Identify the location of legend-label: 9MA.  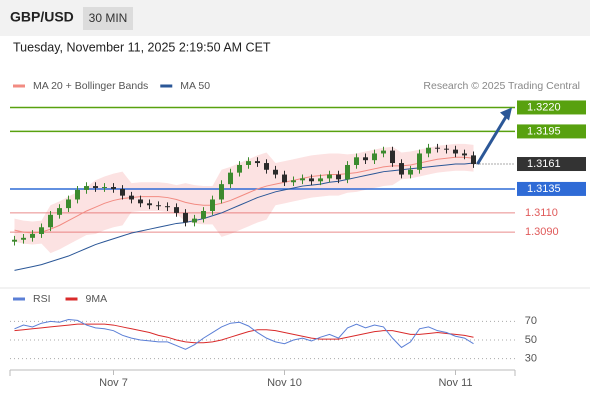
(97, 299).